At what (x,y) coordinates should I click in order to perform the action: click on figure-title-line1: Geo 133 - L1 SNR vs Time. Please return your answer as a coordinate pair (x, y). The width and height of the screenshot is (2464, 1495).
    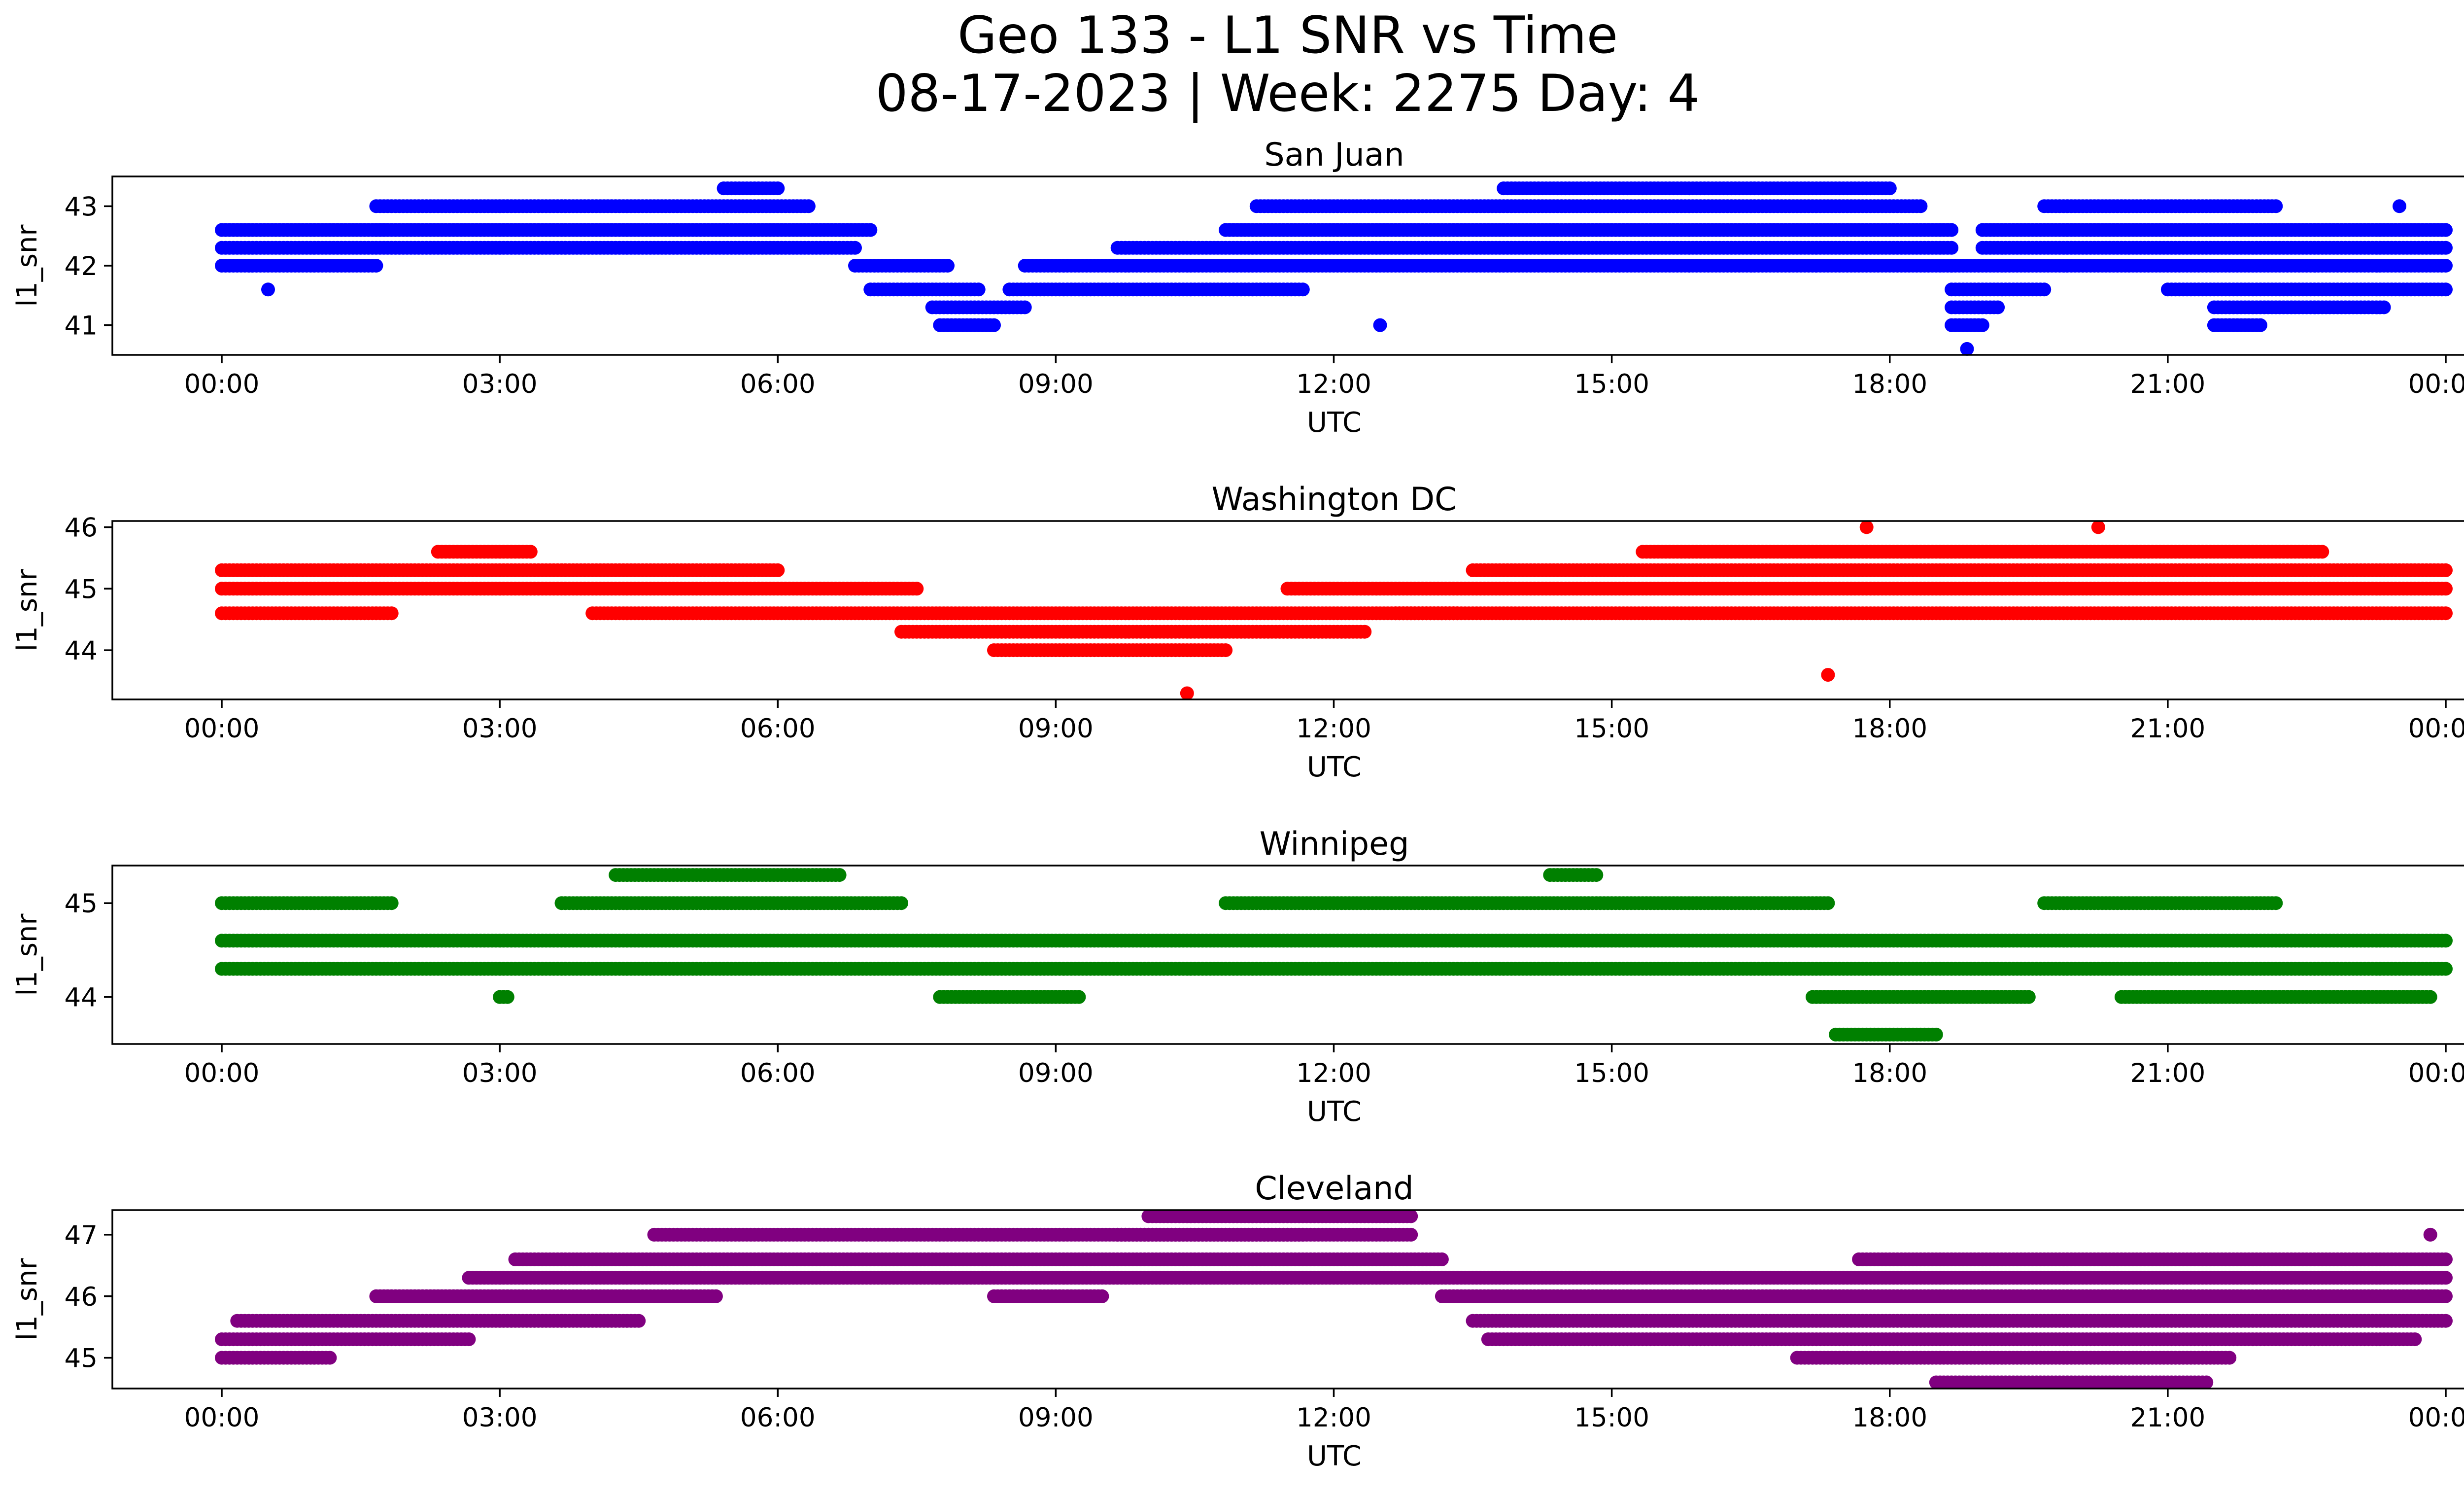
    Looking at the image, I should click on (1288, 35).